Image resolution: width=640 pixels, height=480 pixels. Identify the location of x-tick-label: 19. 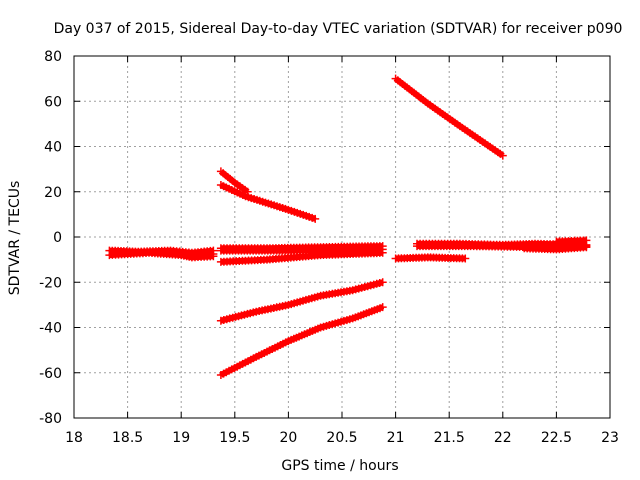
(181, 438).